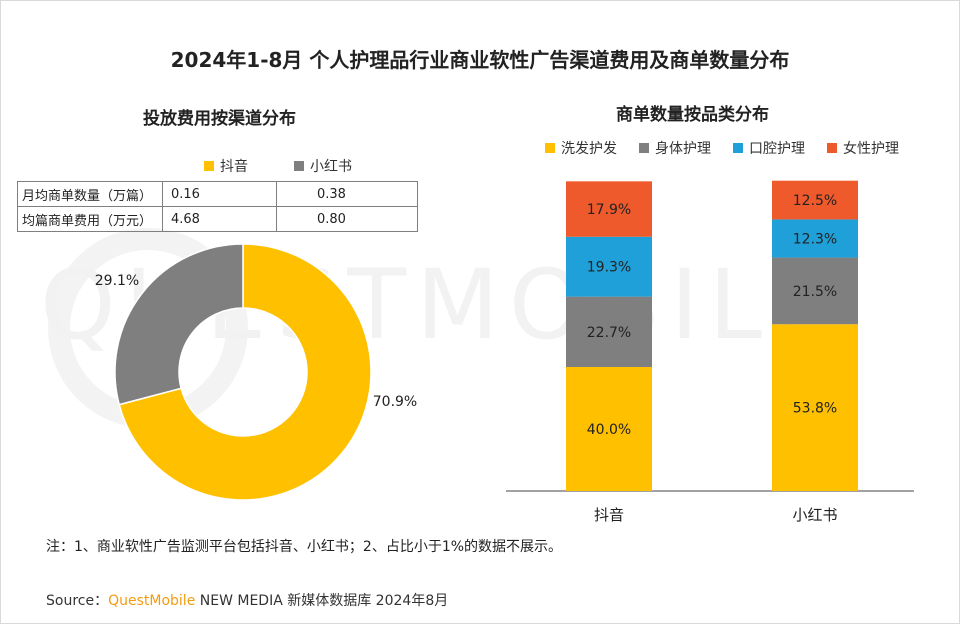 This screenshot has width=960, height=624. I want to click on left-legend: 抖音 小红书, so click(289, 166).